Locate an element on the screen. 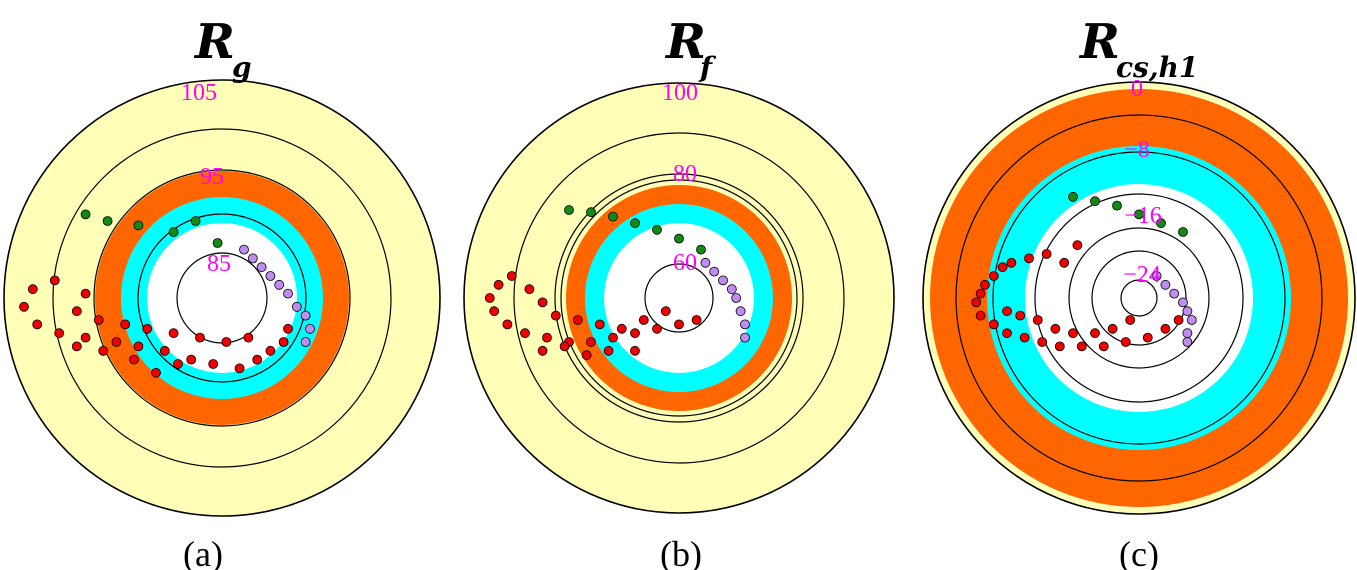  panel-b-points is located at coordinates (617, 283).